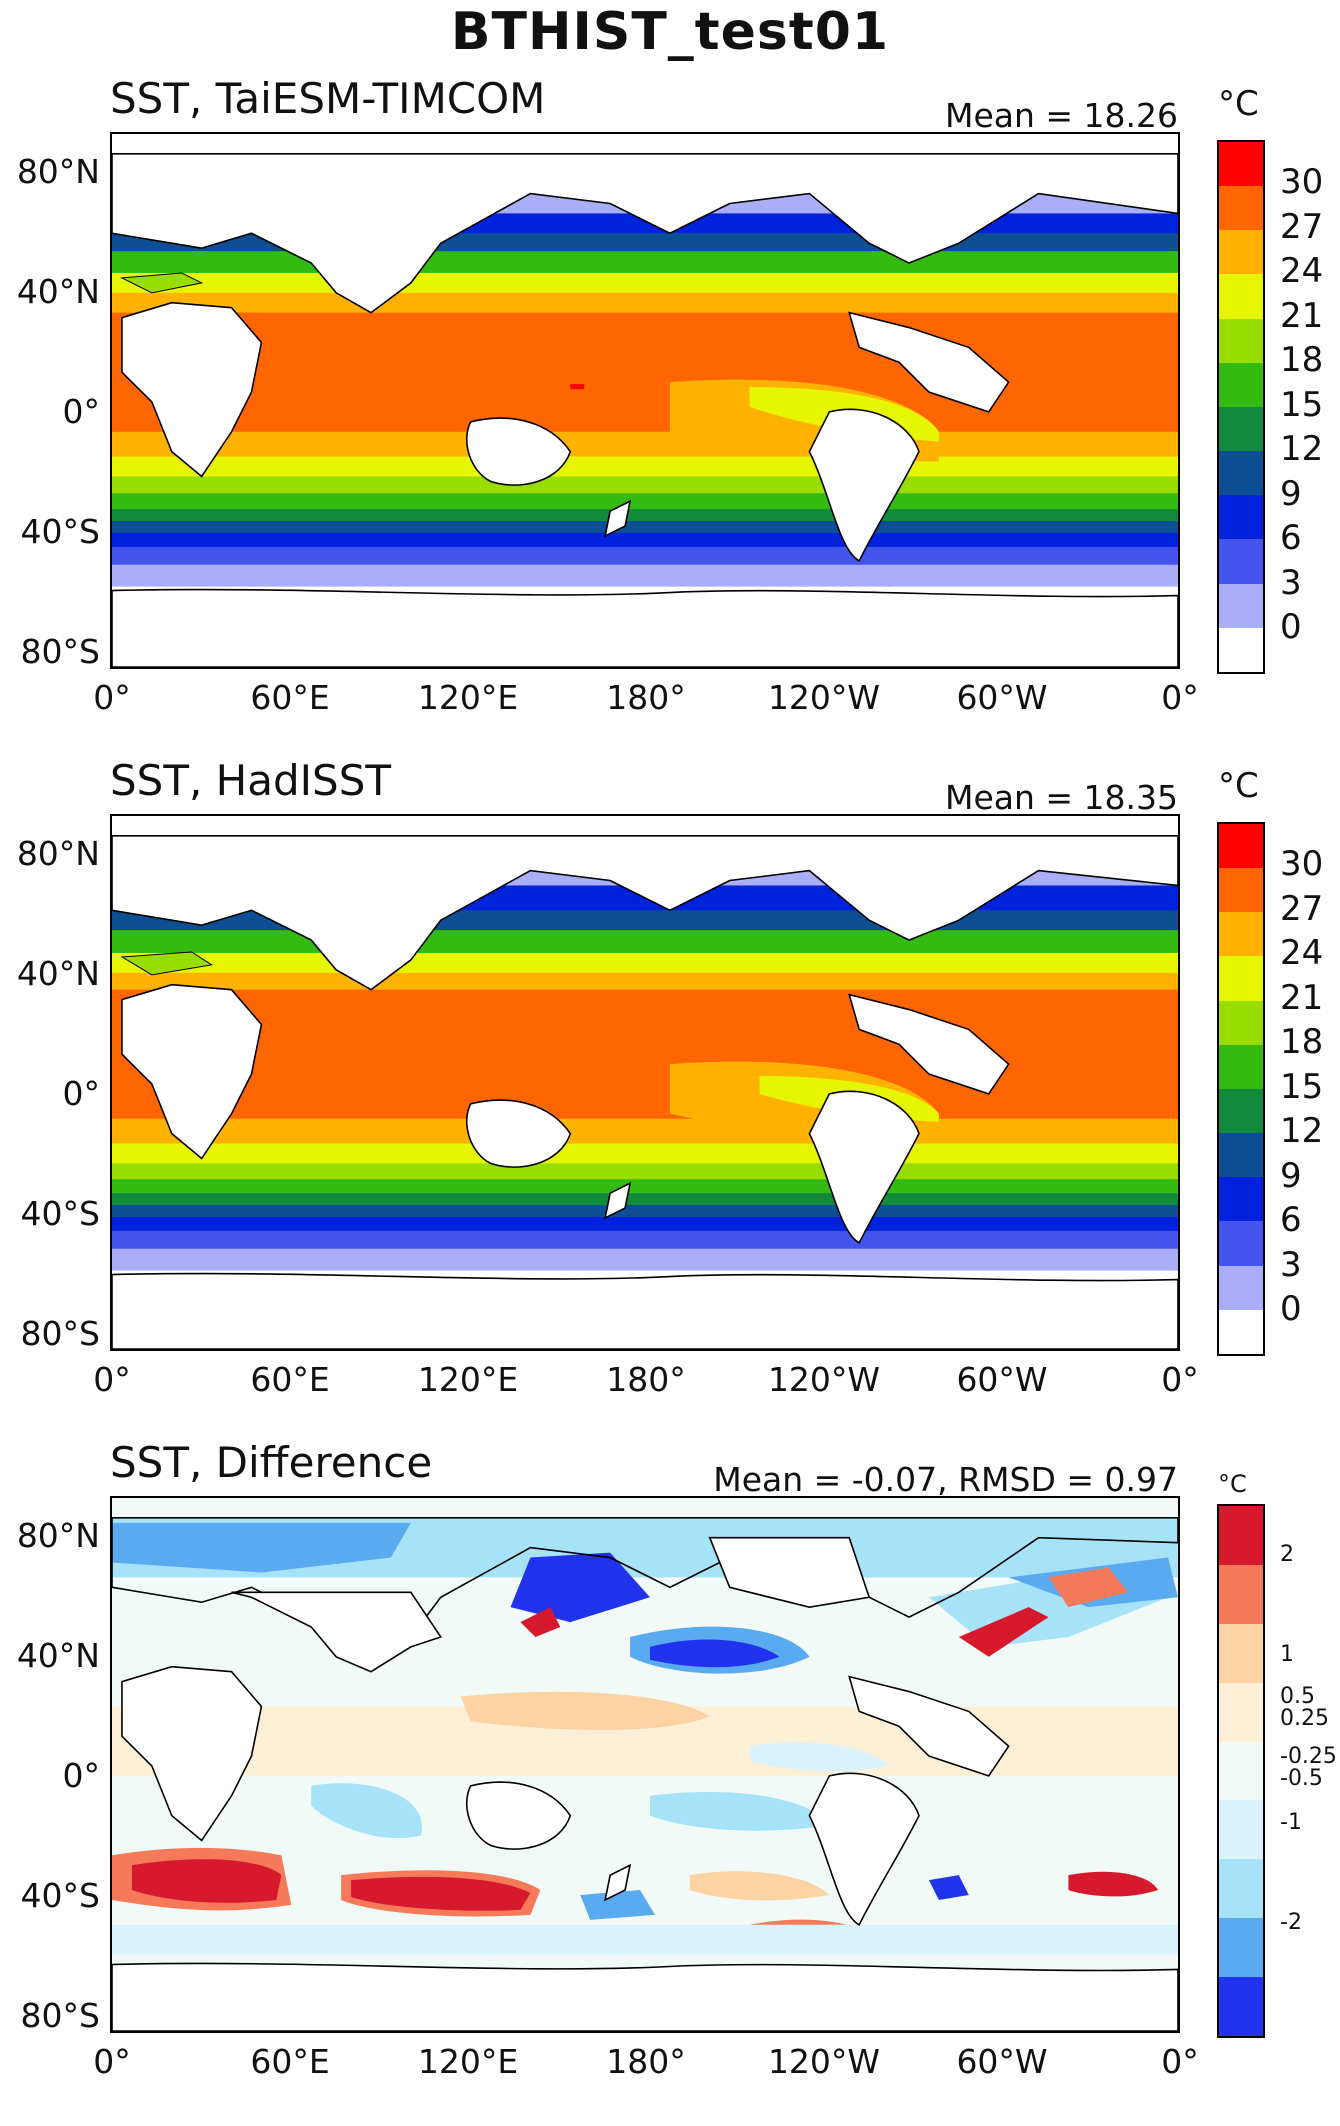 This screenshot has height=2126, width=1340. What do you see at coordinates (1287, 1654) in the screenshot?
I see `colorbar-label: 1` at bounding box center [1287, 1654].